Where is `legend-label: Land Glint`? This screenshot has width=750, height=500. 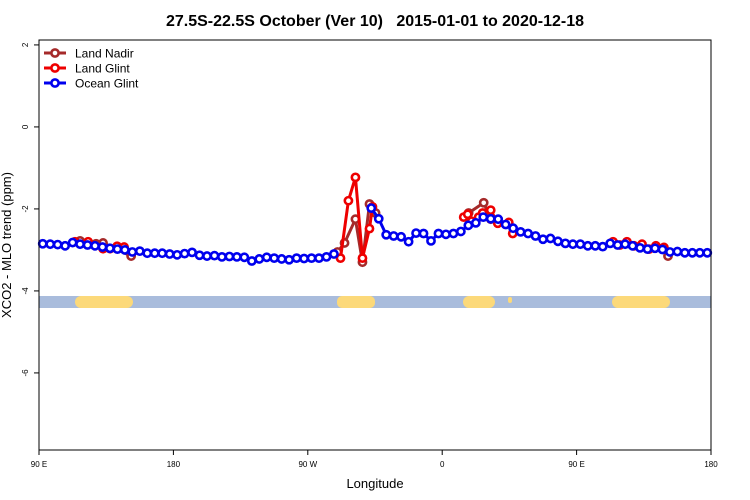 legend-label: Land Glint is located at coordinates (102, 69).